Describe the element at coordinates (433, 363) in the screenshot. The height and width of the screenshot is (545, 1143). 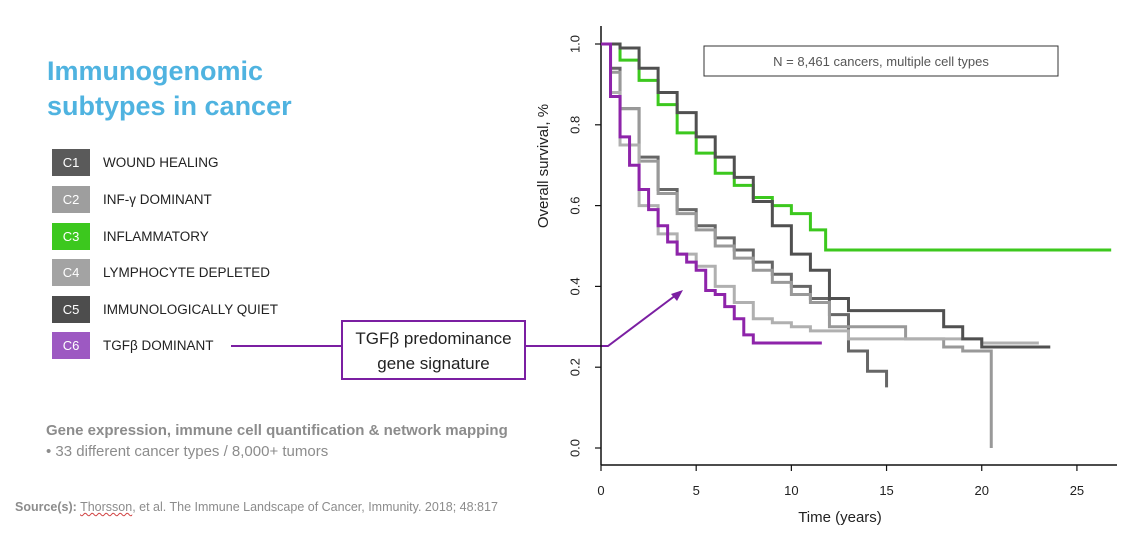
I see `callout-line2: gene signature` at that location.